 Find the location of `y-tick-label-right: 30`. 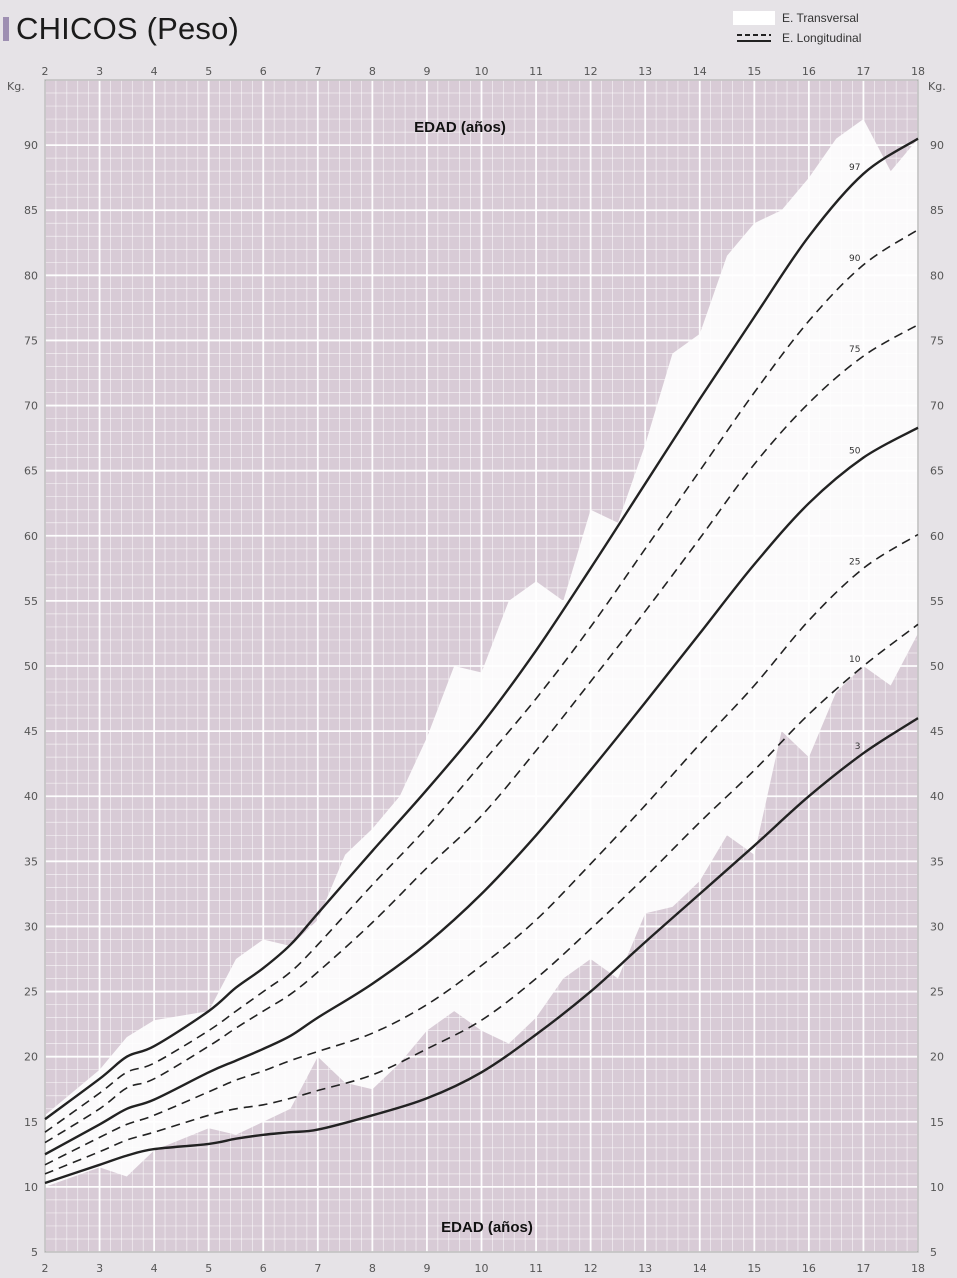

y-tick-label-right: 30 is located at coordinates (937, 926).